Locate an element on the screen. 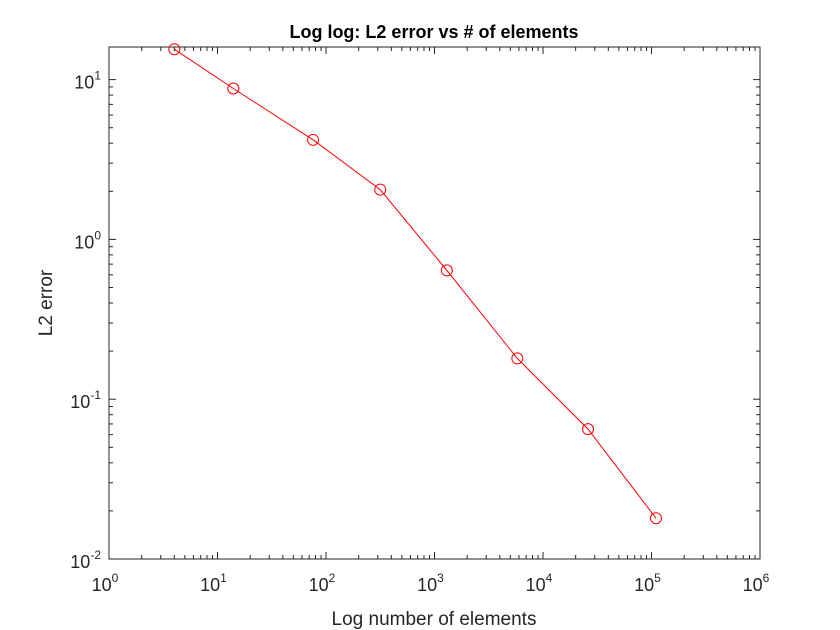 The width and height of the screenshot is (840, 630). x-tick-label: 10⁴ is located at coordinates (539, 583).